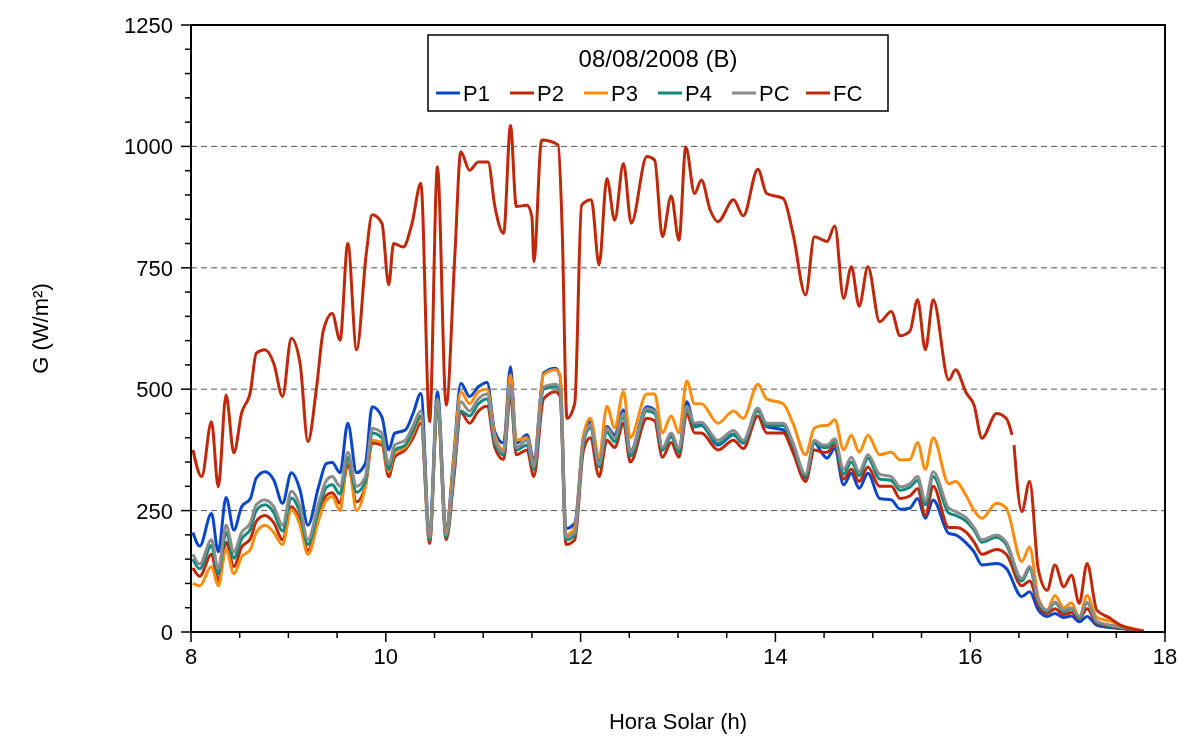  Describe the element at coordinates (848, 93) in the screenshot. I see `legend-label: FC` at that location.